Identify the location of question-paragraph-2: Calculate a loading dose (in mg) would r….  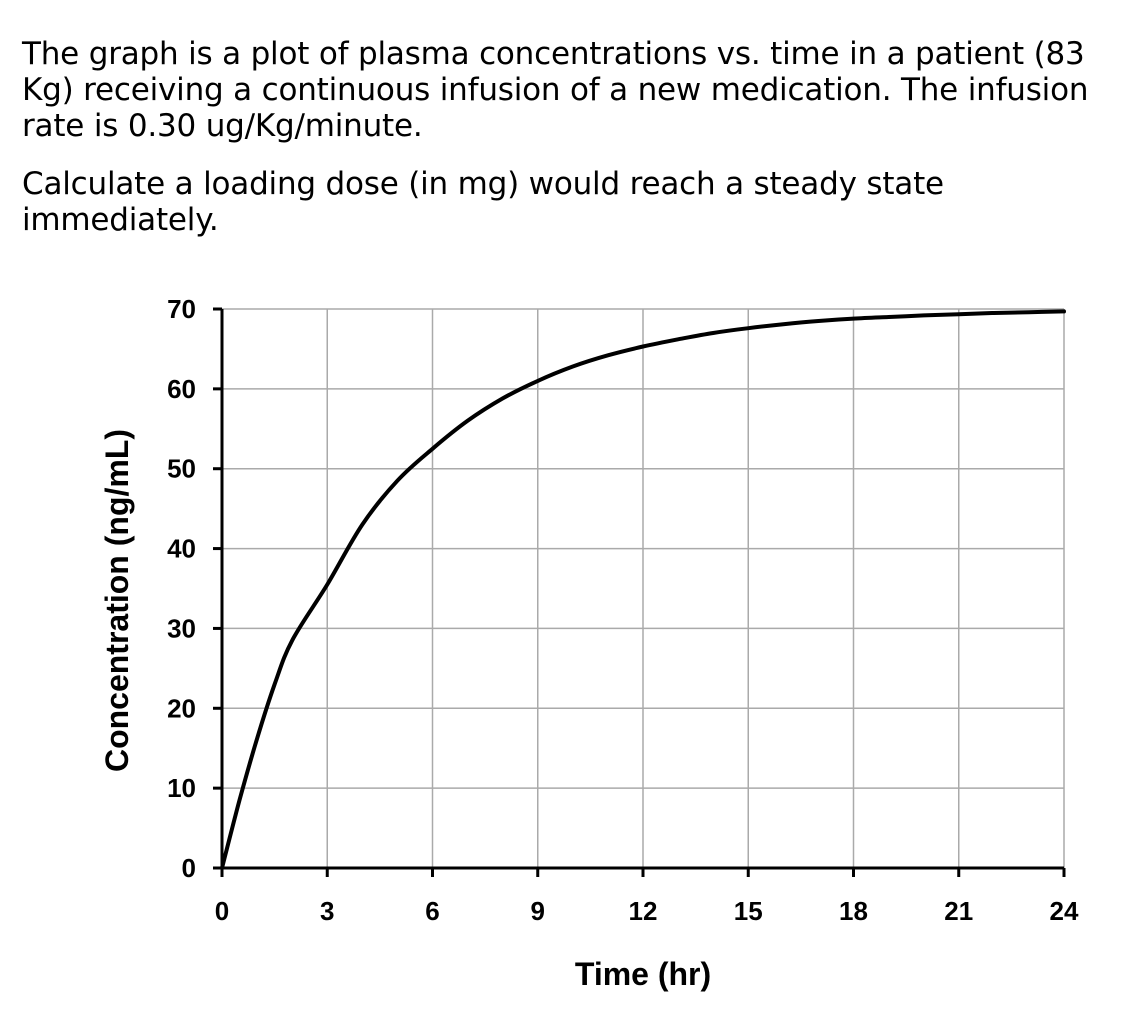
(483, 202).